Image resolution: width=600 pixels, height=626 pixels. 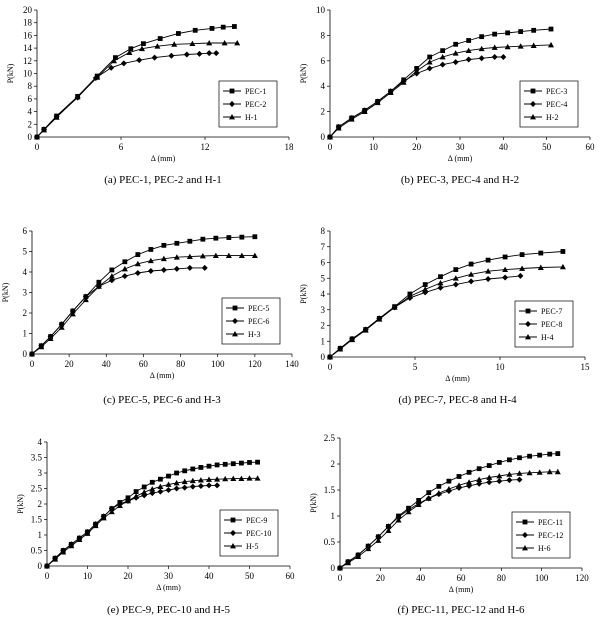 What do you see at coordinates (290, 147) in the screenshot?
I see `x-tick-label: 18` at bounding box center [290, 147].